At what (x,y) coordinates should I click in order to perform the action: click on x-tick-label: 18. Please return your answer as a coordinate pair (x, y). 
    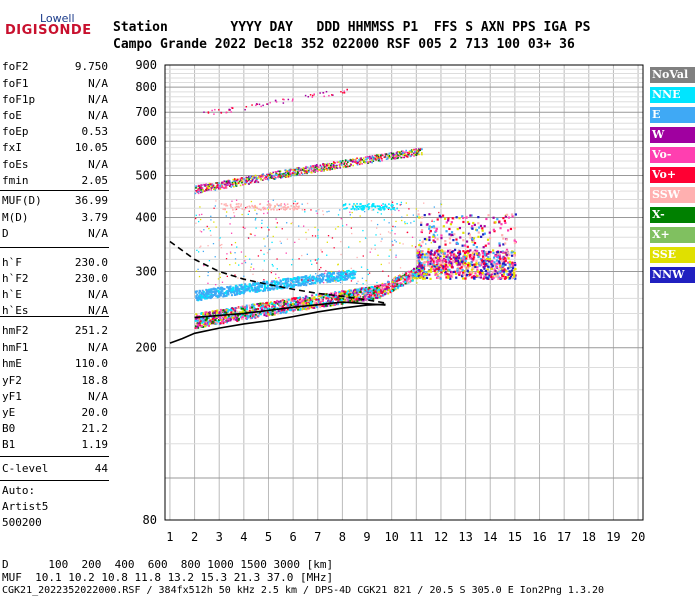
    Looking at the image, I should click on (589, 537).